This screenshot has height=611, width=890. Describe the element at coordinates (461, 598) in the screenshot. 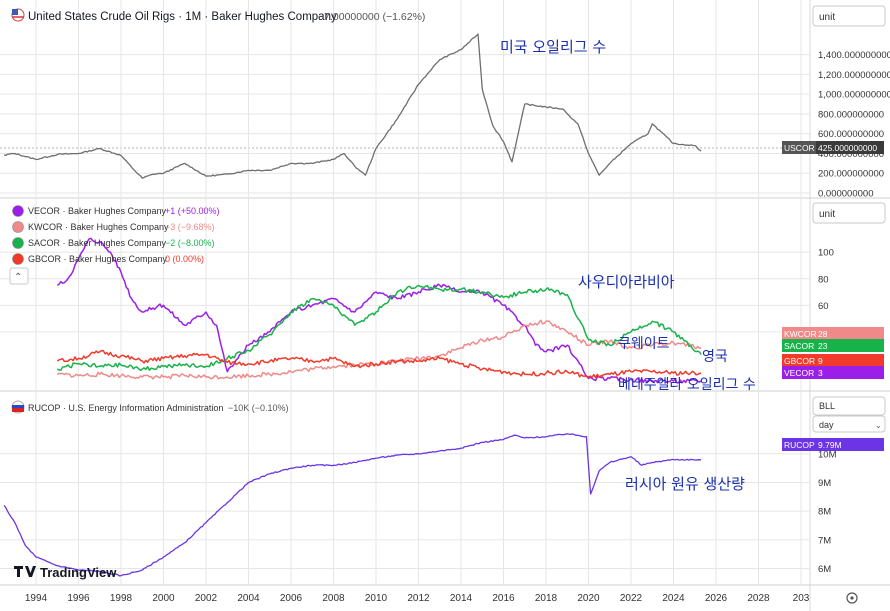

I see `x-tick-label: 2014` at that location.